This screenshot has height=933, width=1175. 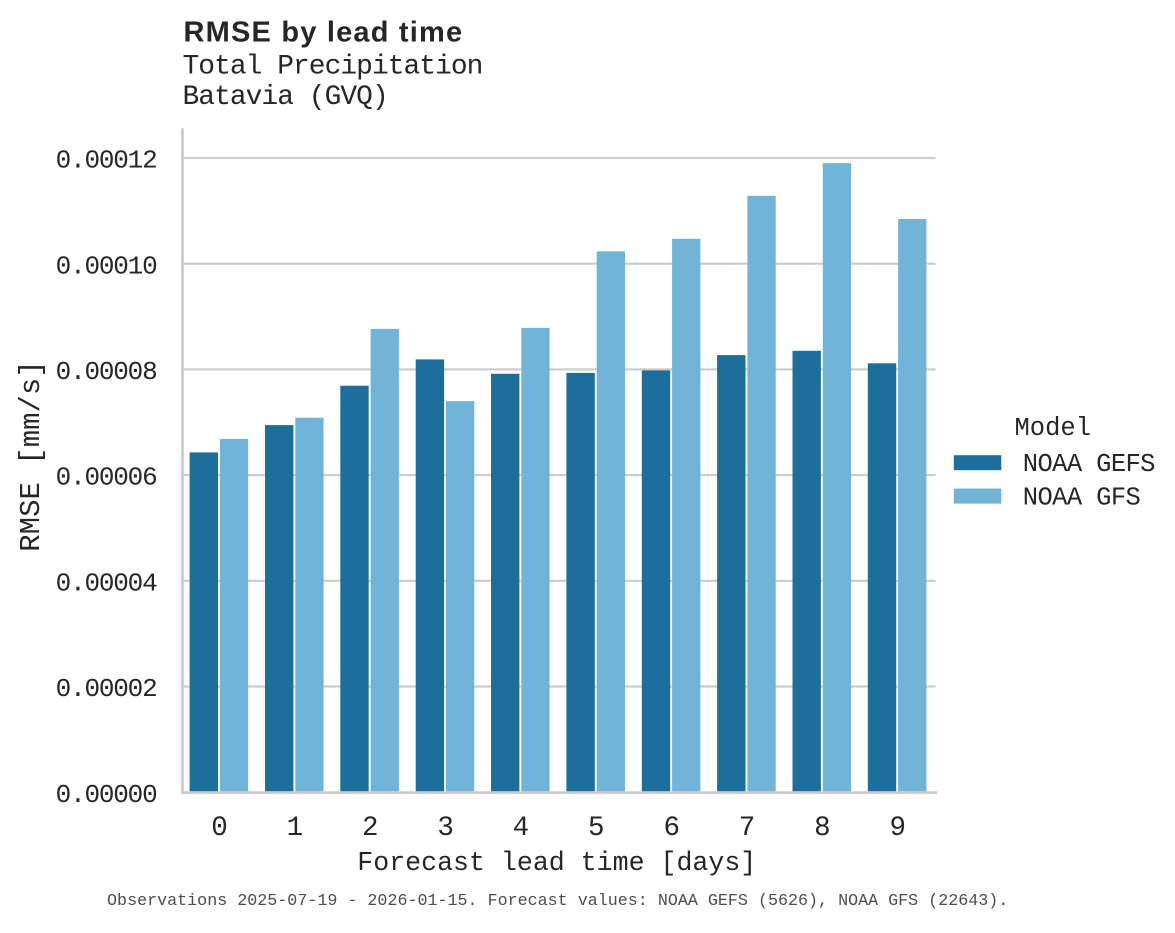 What do you see at coordinates (106, 689) in the screenshot?
I see `svg-text: 0.00002` at bounding box center [106, 689].